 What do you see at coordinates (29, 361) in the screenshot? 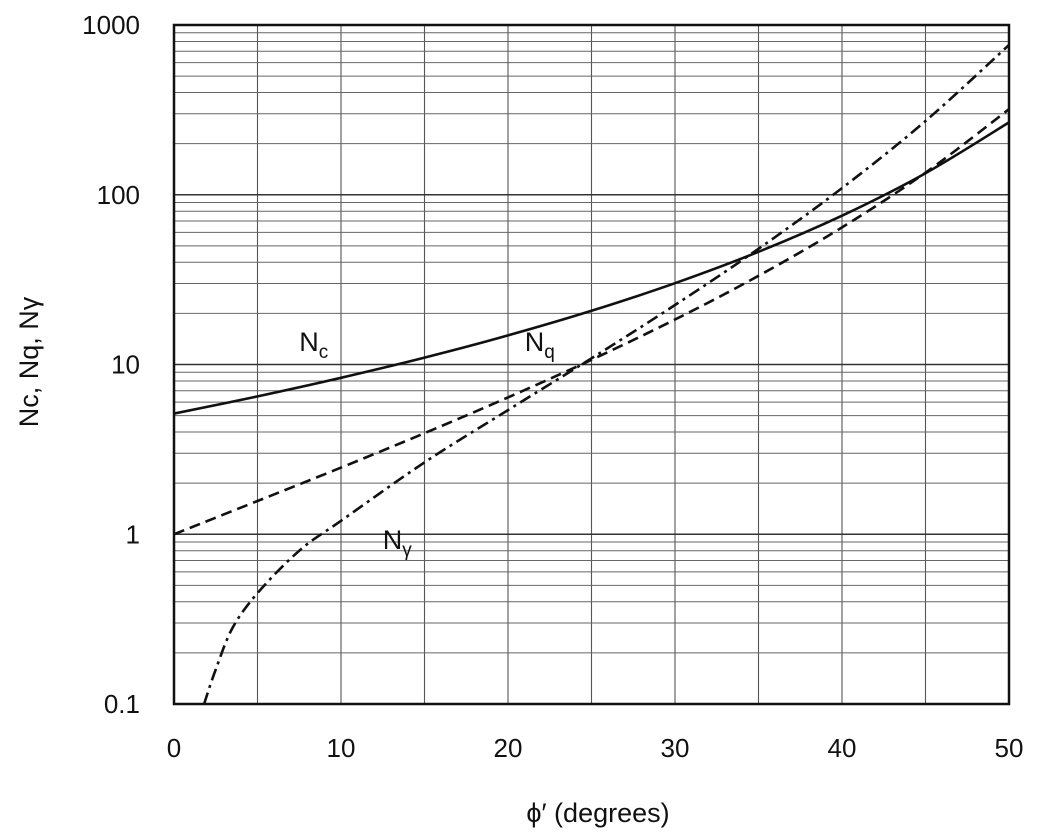
I see `y-axis-title: Nc, Nq, Nγ` at bounding box center [29, 361].